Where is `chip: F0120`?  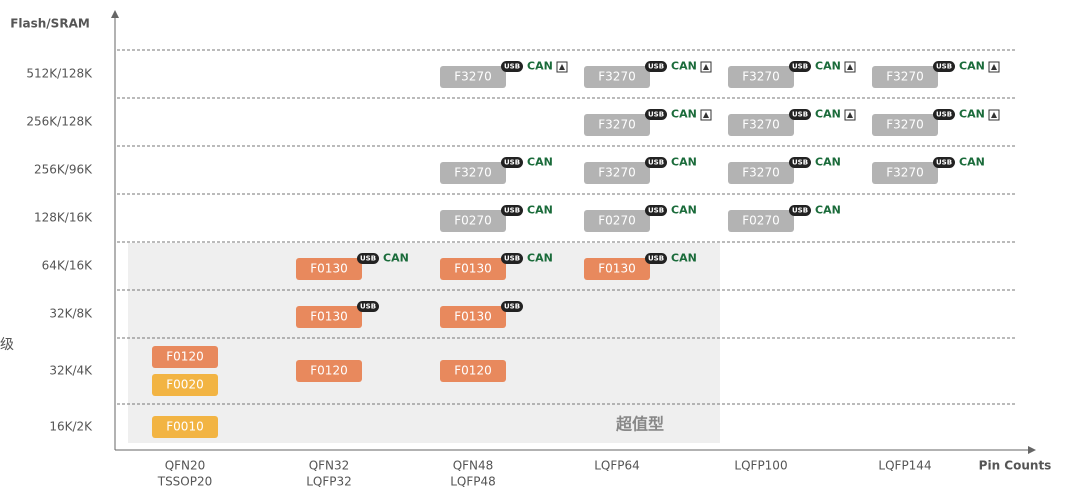 chip: F0120 is located at coordinates (473, 371).